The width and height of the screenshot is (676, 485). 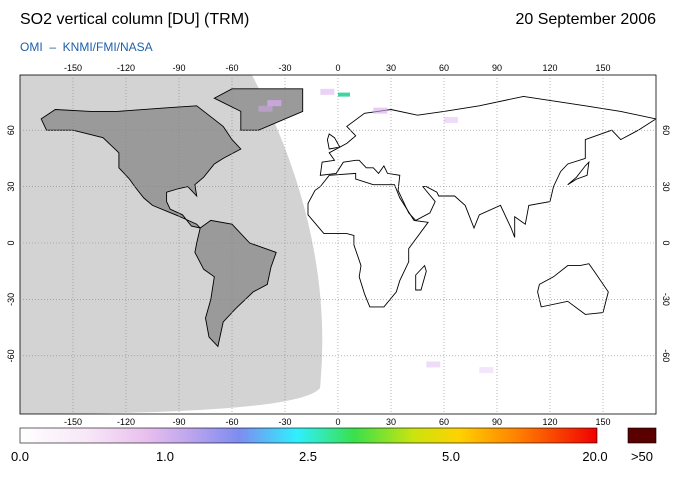 I want to click on date: 20 September 2006, so click(x=585, y=19).